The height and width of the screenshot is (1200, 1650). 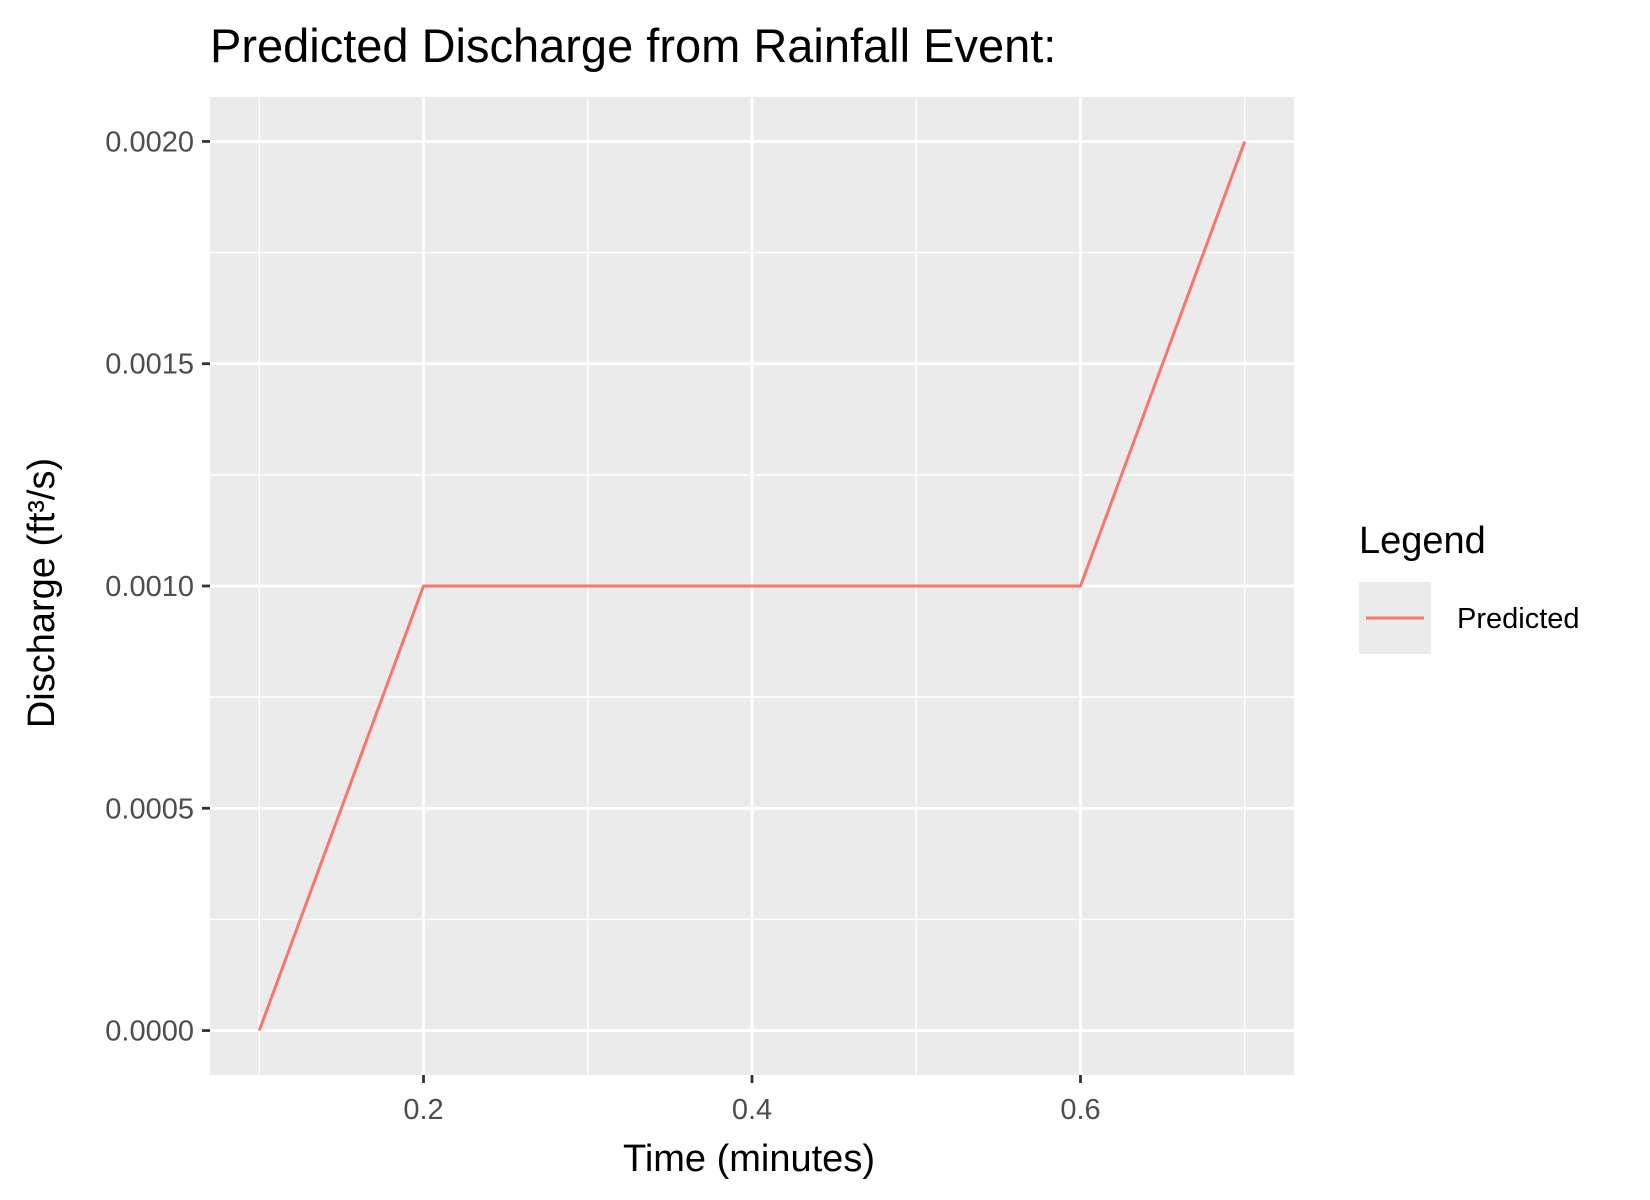 I want to click on y-axis: 0.0000 0.0005 0.0010 0.0015 0.0020, so click(x=157, y=587).